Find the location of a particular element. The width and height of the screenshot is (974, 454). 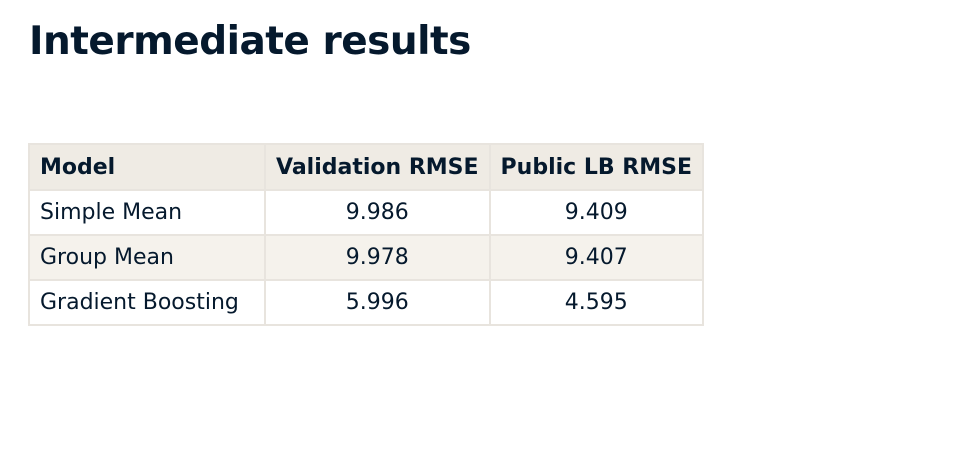

validation-rmse-cell: 5.996 is located at coordinates (377, 302).